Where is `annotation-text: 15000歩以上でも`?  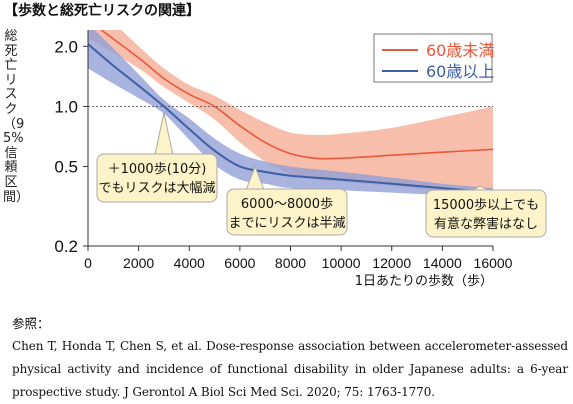 annotation-text: 15000歩以上でも is located at coordinates (486, 205).